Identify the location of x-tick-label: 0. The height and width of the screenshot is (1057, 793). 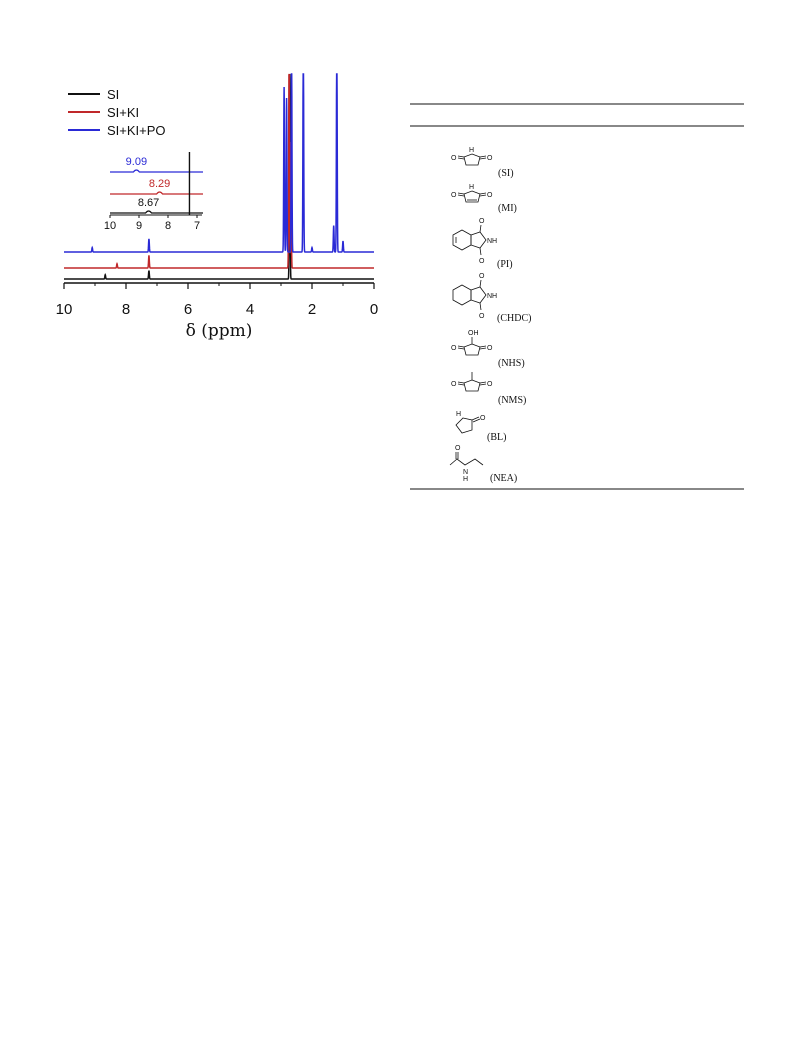
(374, 309).